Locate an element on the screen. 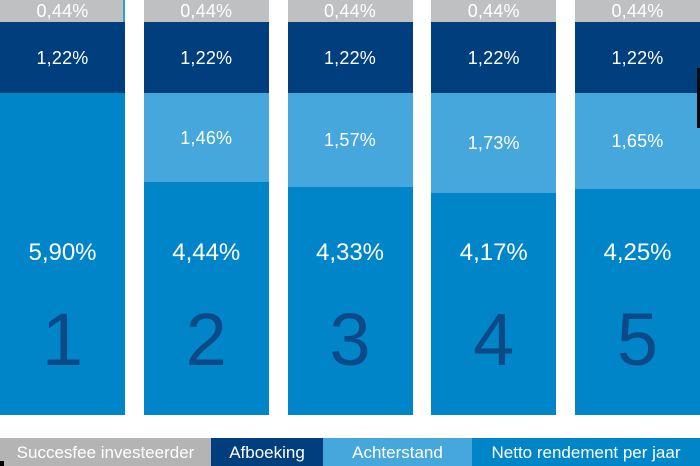  segment-achterstand: 1,65% is located at coordinates (637, 141).